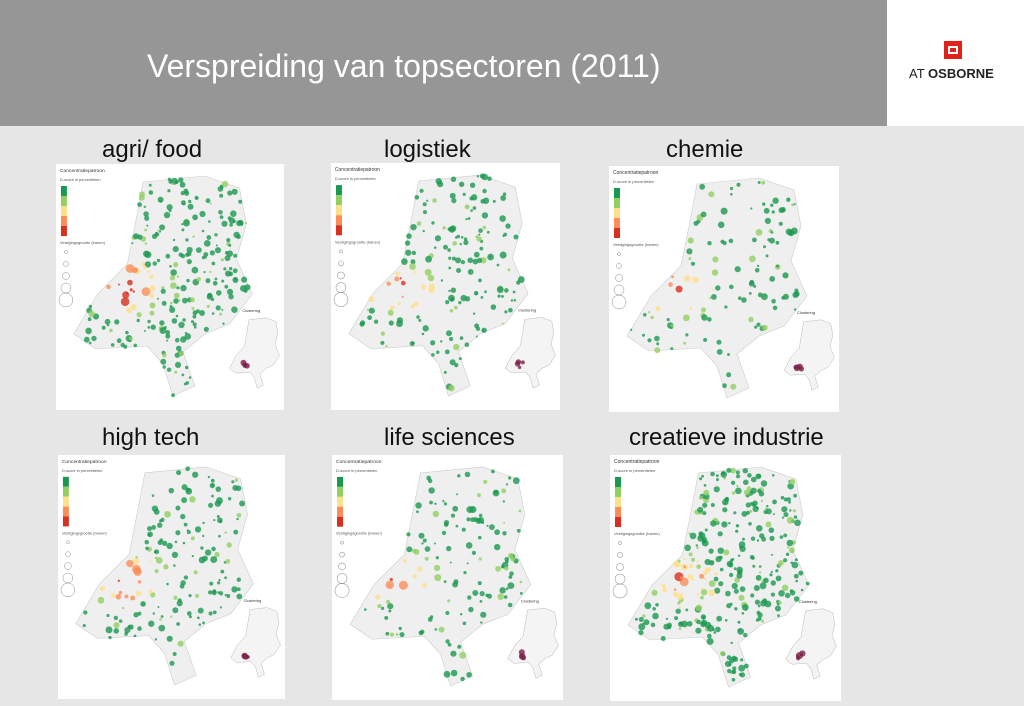  Describe the element at coordinates (438, 285) in the screenshot. I see `country-outline` at that location.